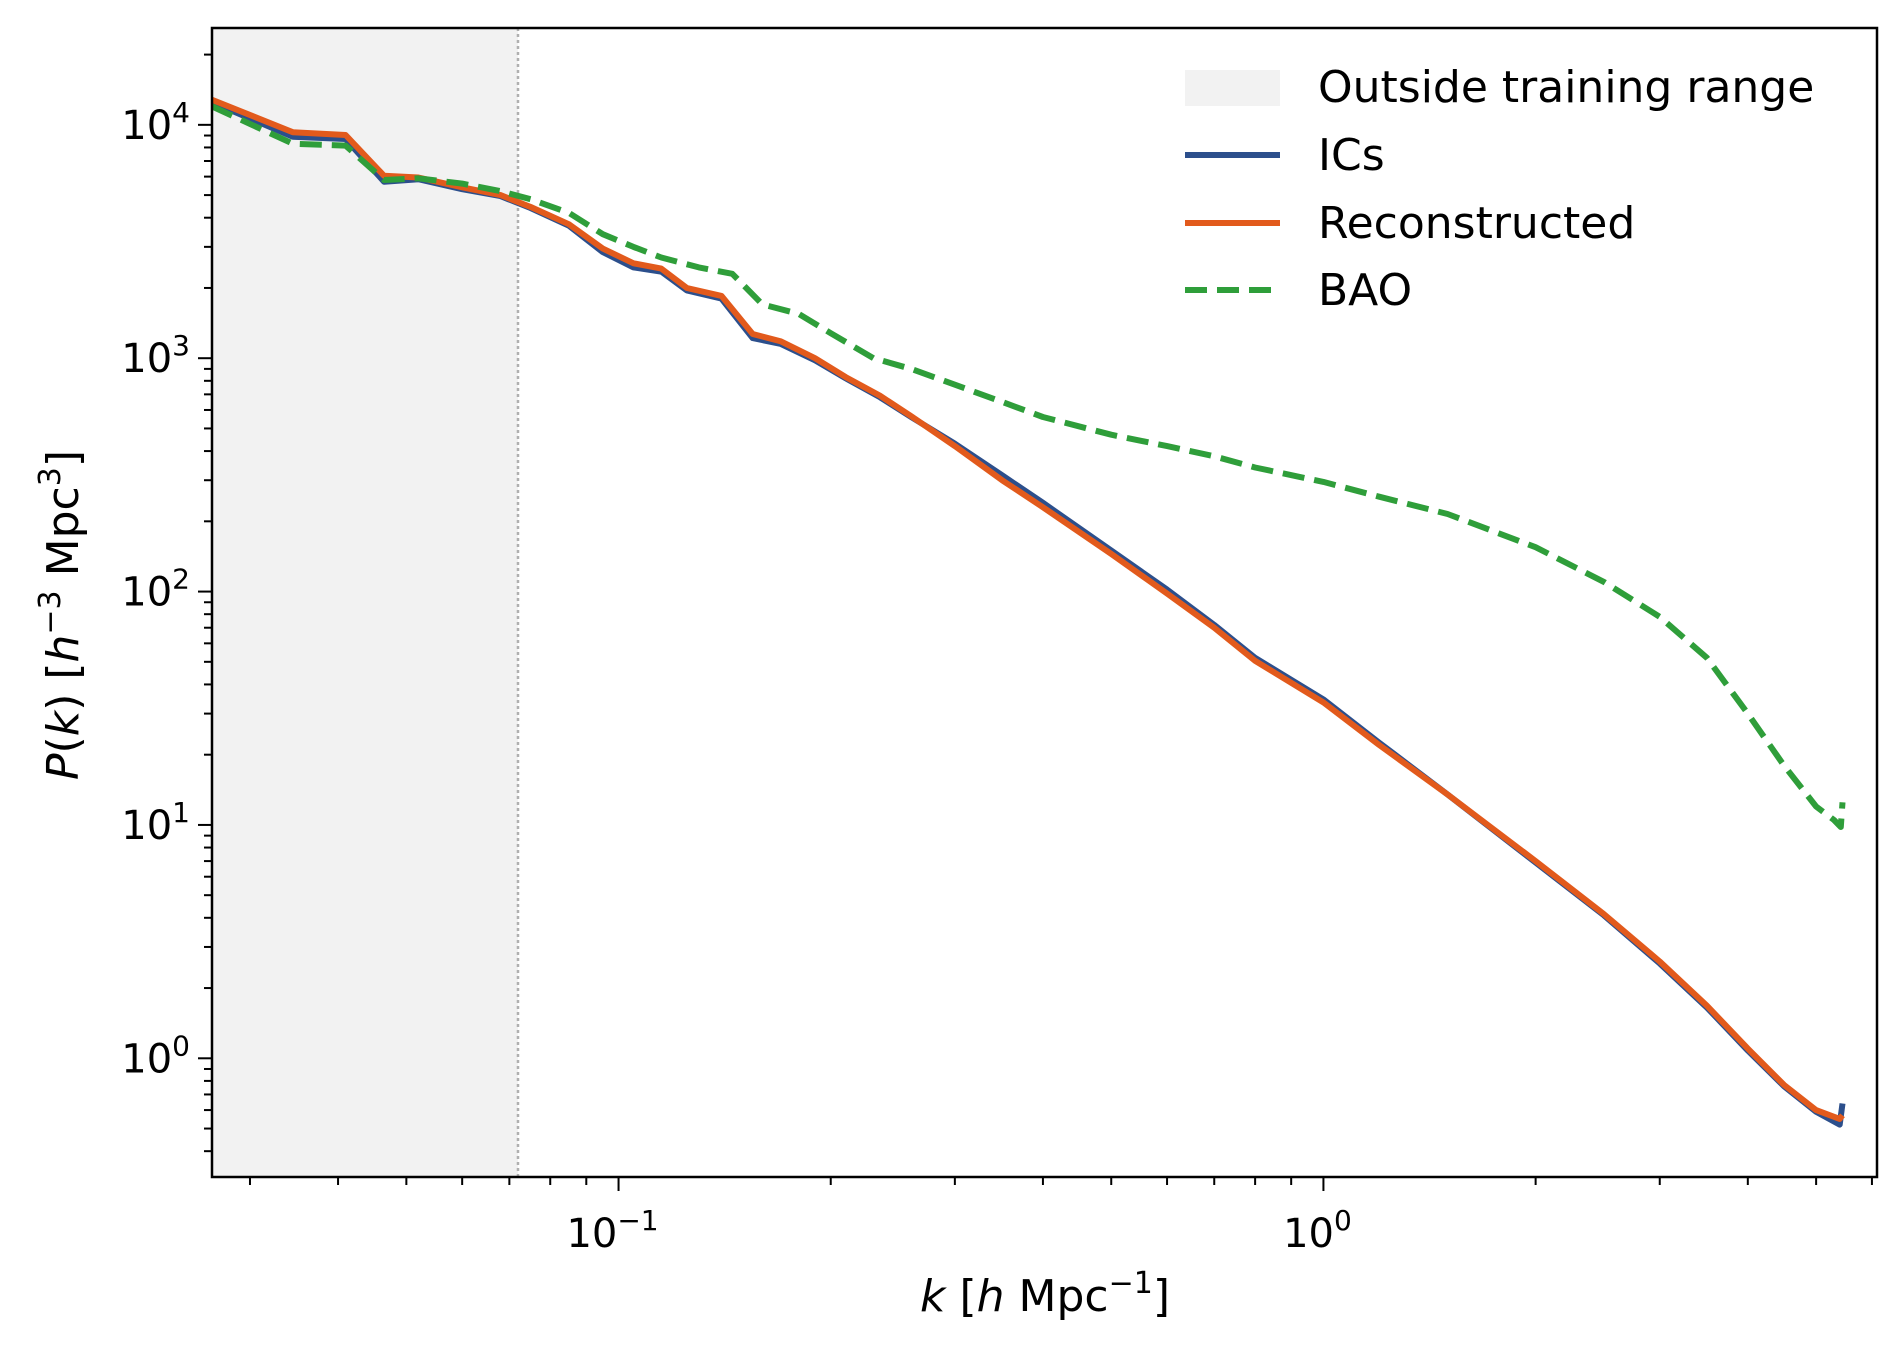 This screenshot has height=1350, width=1901. What do you see at coordinates (155, 122) in the screenshot?
I see `y-tick-label: 10⁴` at bounding box center [155, 122].